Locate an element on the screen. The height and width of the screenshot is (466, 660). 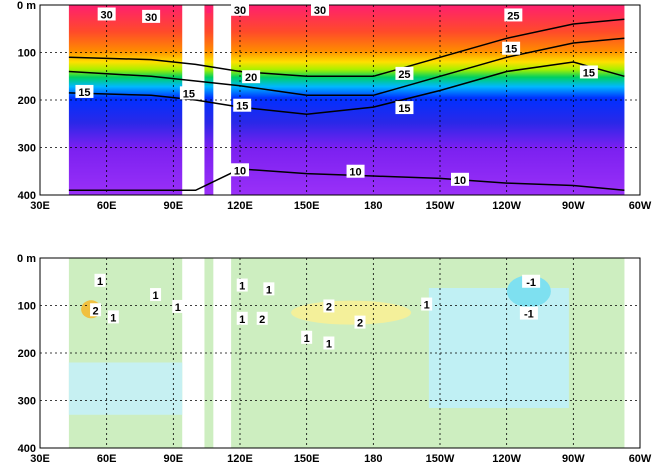
anomaly-fill-block is located at coordinates (209, 353).